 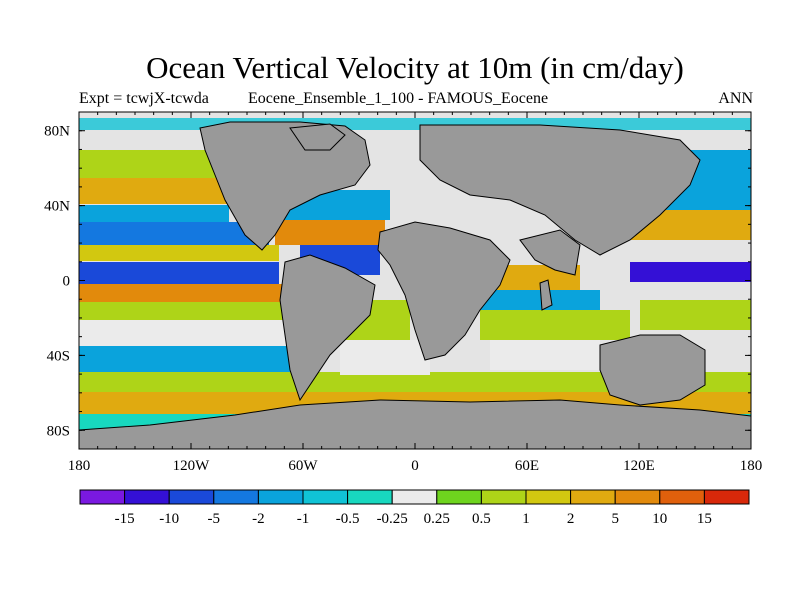 I want to click on colorbar-label: 5, so click(x=615, y=519).